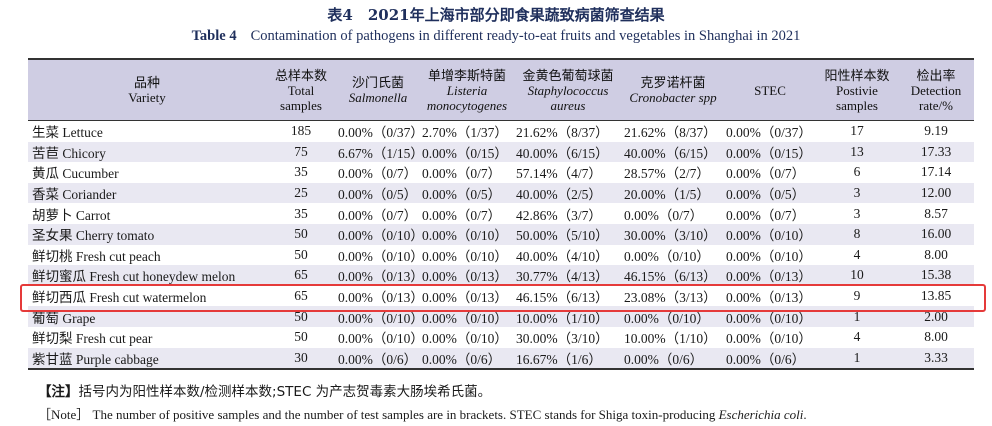 The height and width of the screenshot is (426, 992). I want to click on cell-stec: 0.00%（0/37）, so click(769, 133).